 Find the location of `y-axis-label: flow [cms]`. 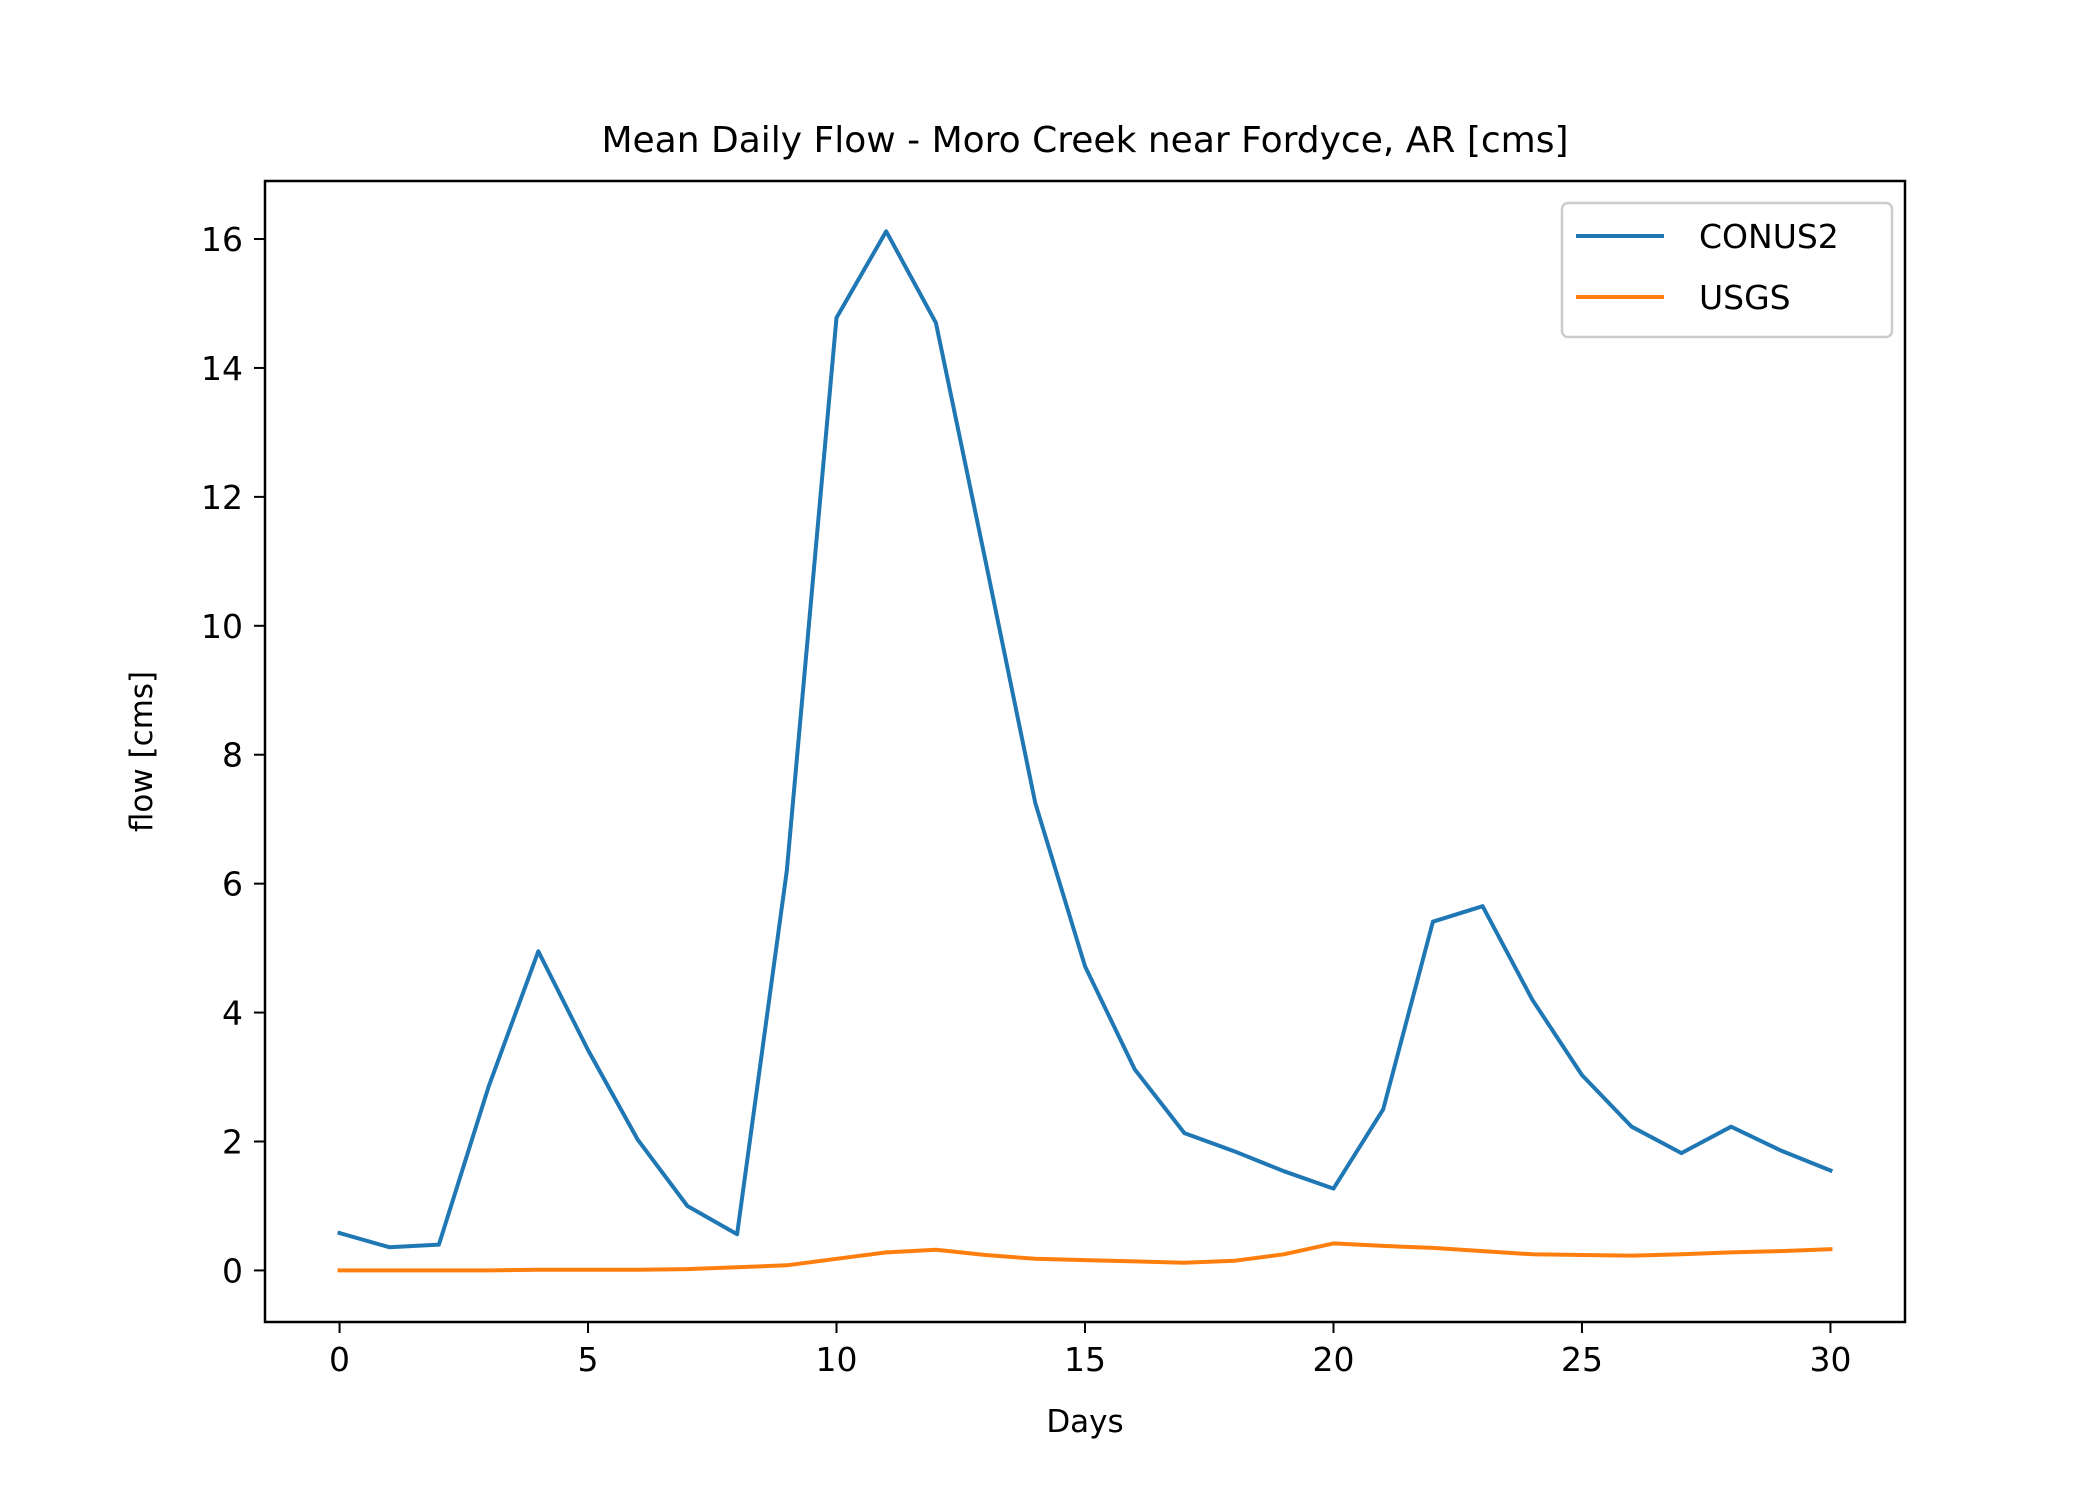

y-axis-label: flow [cms] is located at coordinates (142, 751).